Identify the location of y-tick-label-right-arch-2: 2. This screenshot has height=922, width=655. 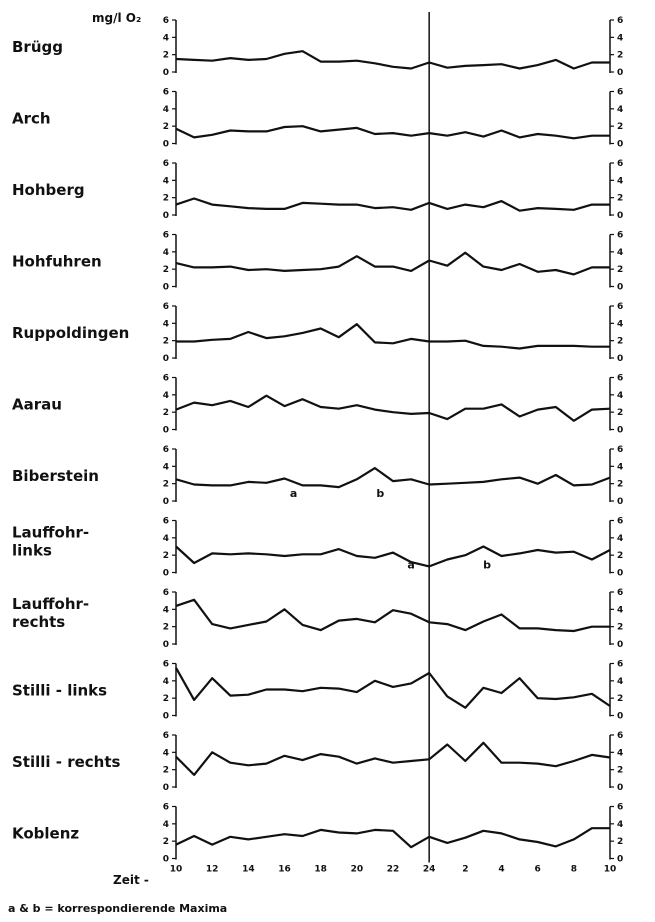
(620, 127).